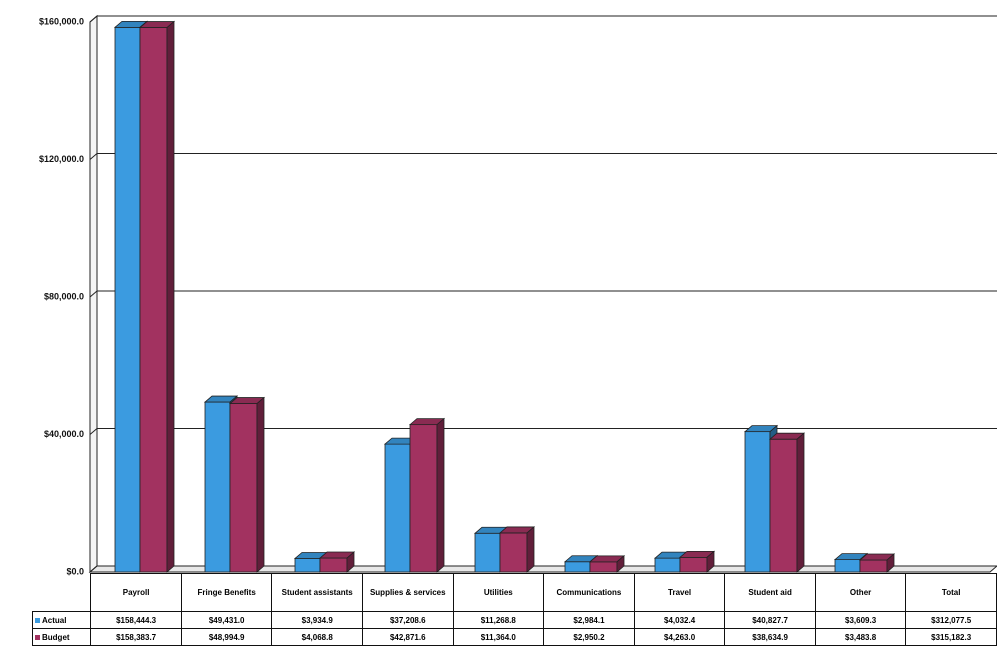 This screenshot has height=653, width=997. What do you see at coordinates (56, 637) in the screenshot?
I see `legend-label: Budget` at bounding box center [56, 637].